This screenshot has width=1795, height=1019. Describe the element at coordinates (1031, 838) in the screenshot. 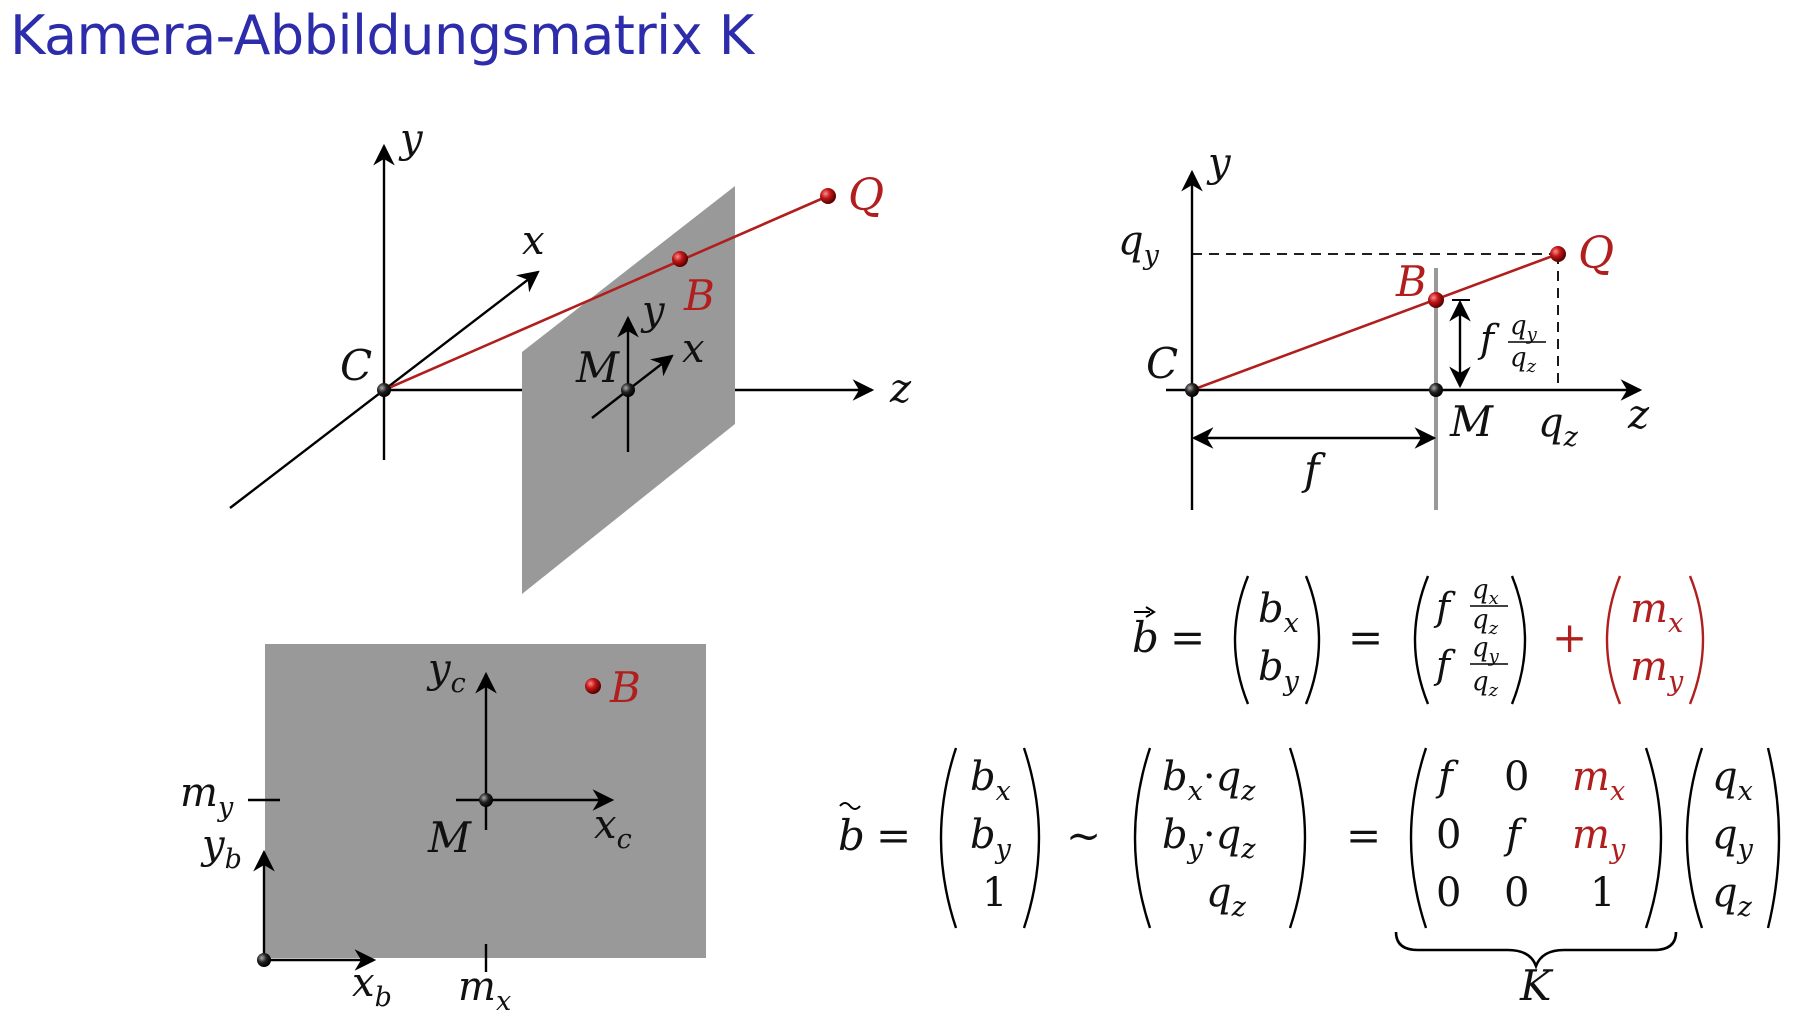

I see `eq2-paren-right-b` at that location.